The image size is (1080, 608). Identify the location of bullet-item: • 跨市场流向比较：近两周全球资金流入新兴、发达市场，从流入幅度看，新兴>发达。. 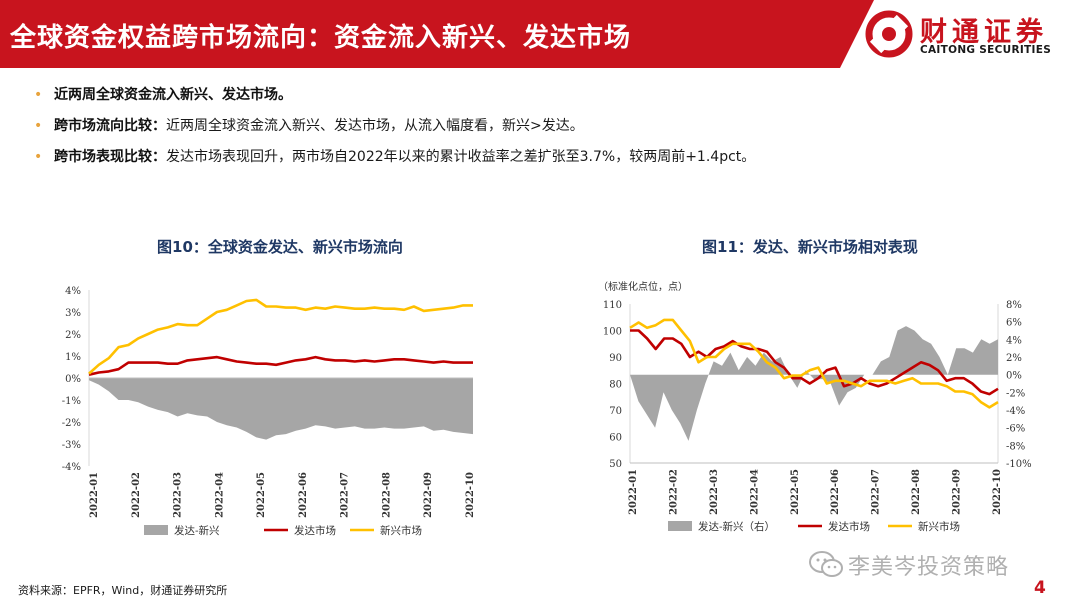
(535, 126).